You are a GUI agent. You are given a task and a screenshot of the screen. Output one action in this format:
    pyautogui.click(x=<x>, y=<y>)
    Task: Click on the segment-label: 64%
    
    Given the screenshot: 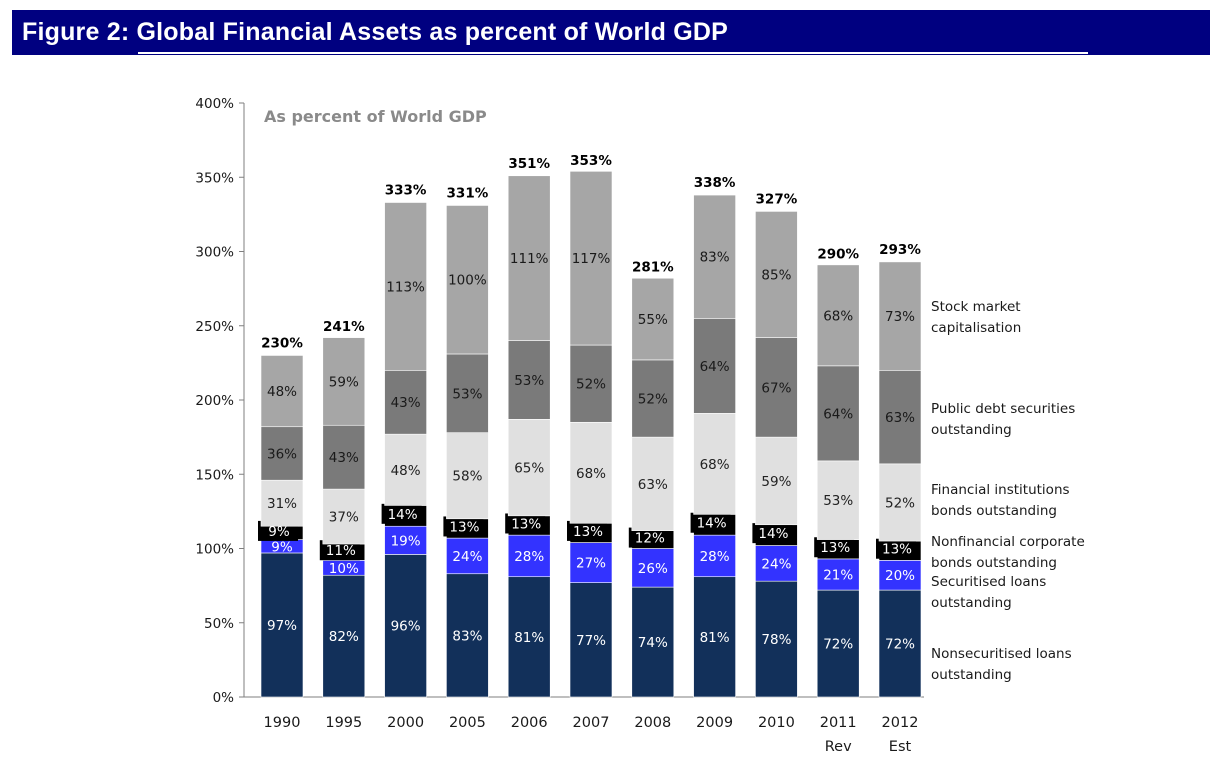 What is the action you would take?
    pyautogui.click(x=715, y=367)
    